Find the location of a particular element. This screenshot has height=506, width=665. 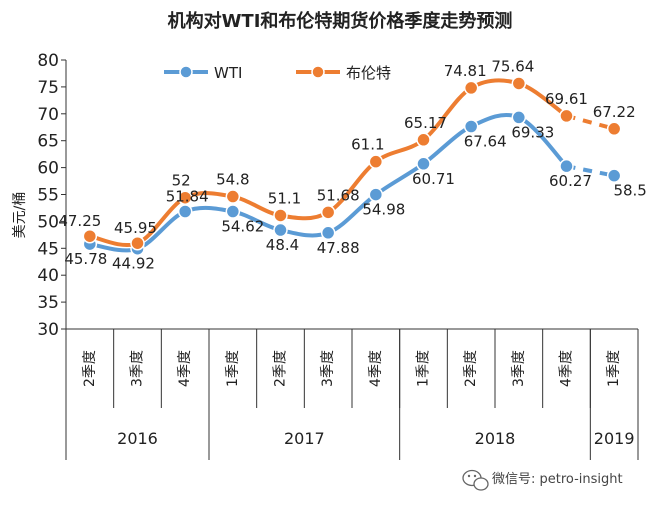

legend-label: WTI is located at coordinates (228, 73).